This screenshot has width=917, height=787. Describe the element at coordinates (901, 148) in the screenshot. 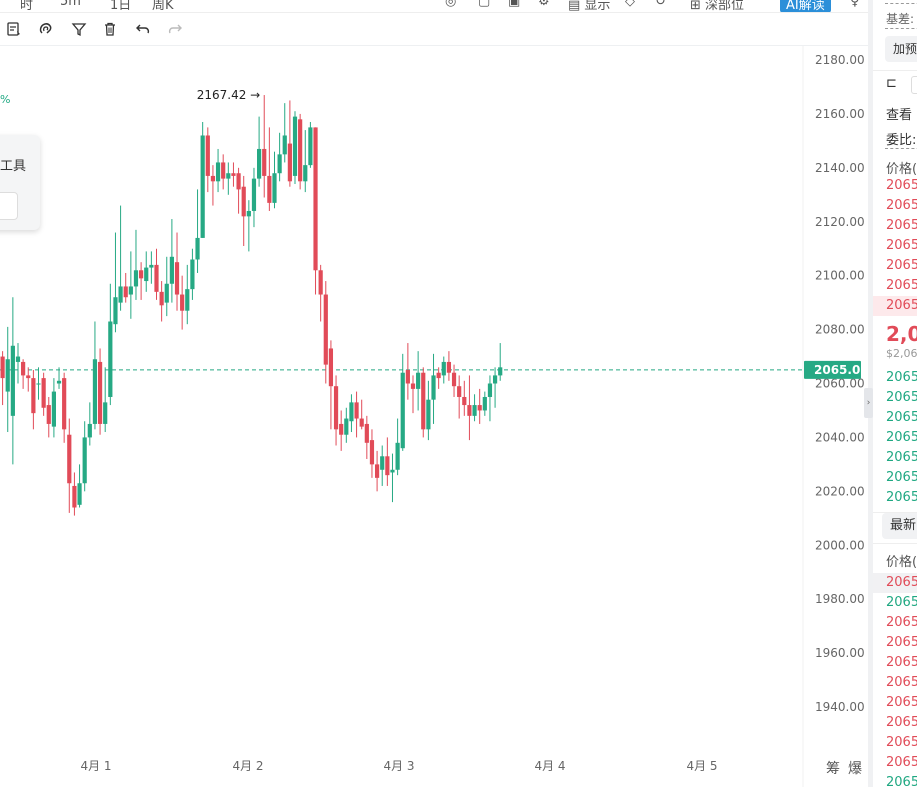

I see `divider` at that location.